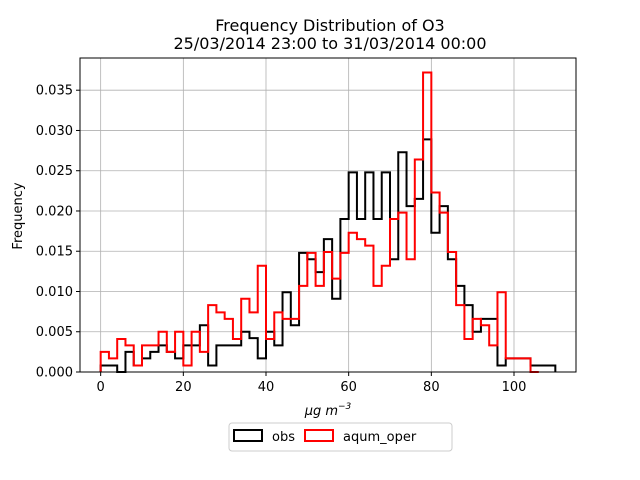  I want to click on x-tick-label: 0, so click(101, 387).